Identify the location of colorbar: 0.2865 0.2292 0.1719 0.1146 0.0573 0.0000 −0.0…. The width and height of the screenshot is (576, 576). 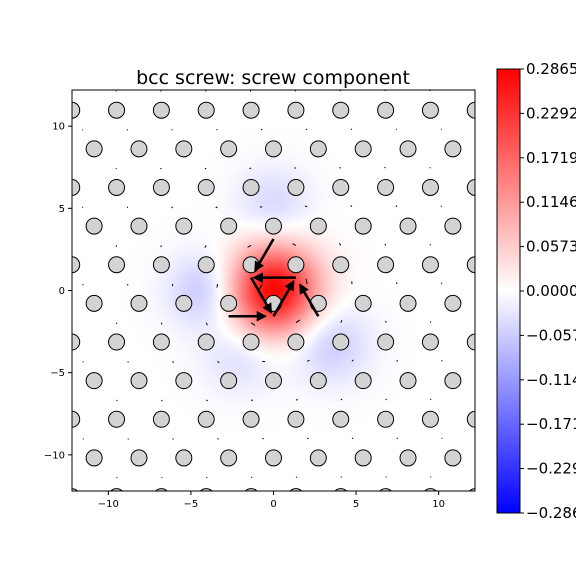
(536, 291).